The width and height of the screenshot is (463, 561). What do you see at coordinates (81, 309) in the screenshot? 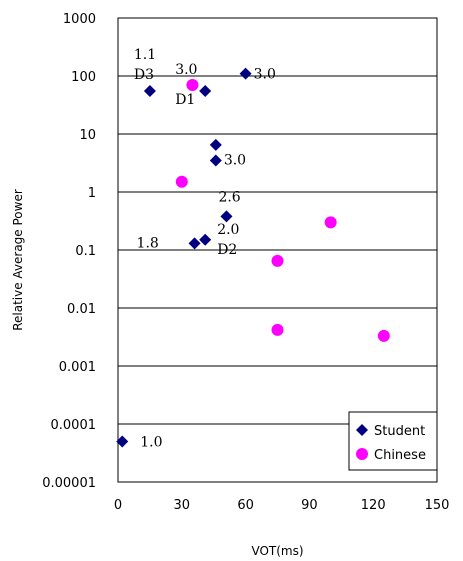
I see `y-tick-label: 0.01` at bounding box center [81, 309].